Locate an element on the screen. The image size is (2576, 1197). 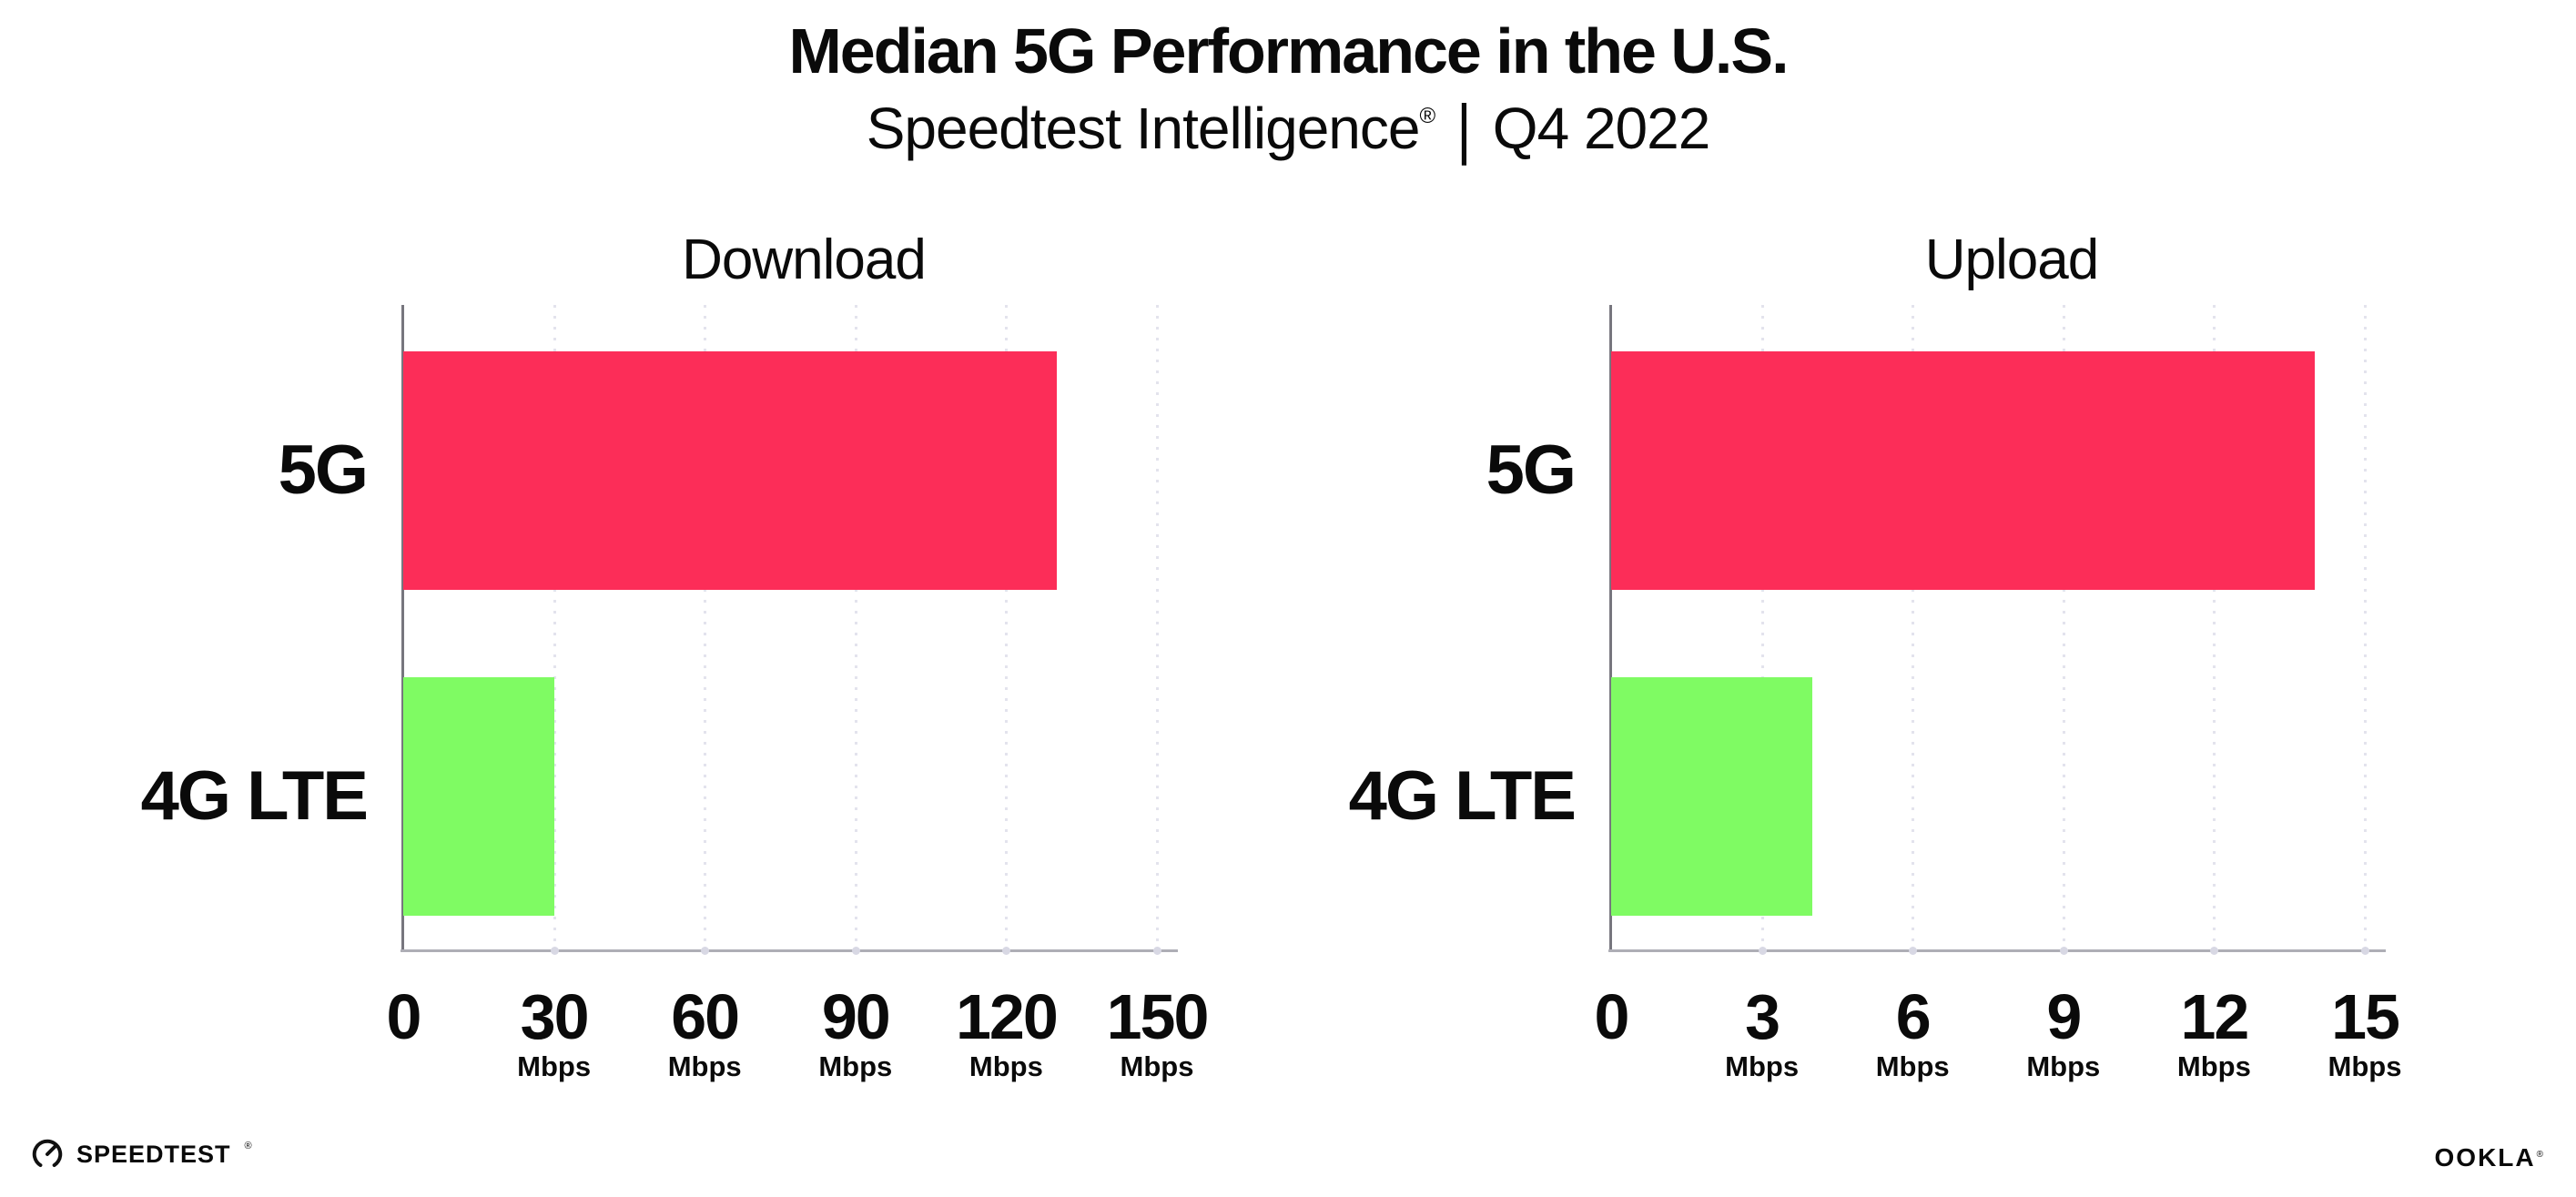
speedtest-gauge-icon is located at coordinates (47, 1154).